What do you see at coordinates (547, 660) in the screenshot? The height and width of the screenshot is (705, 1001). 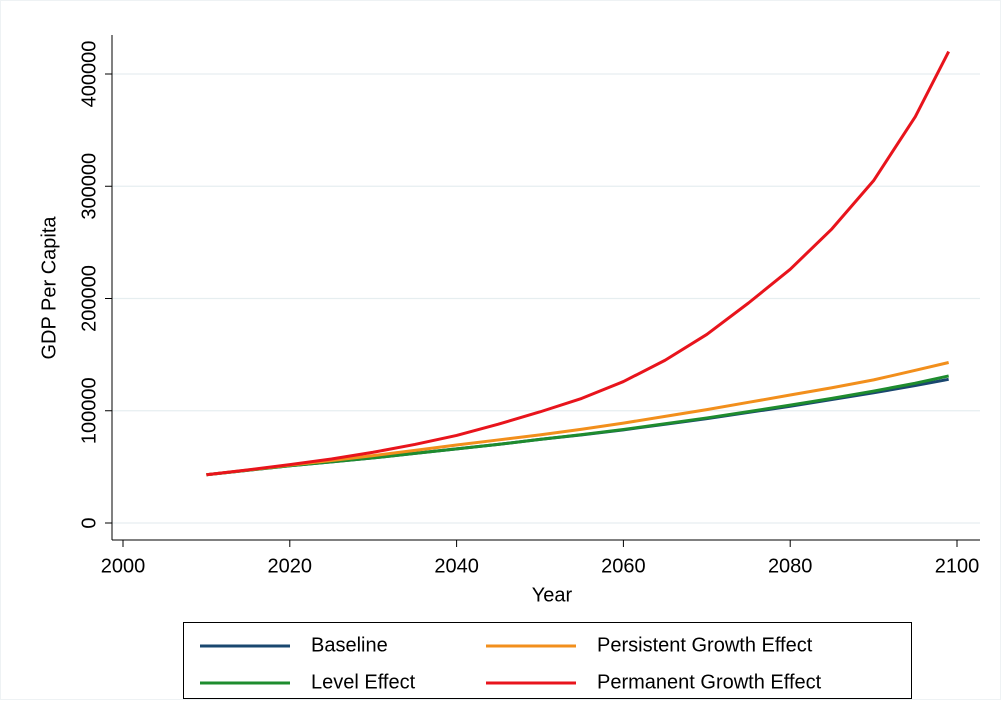 I see `legend-box` at bounding box center [547, 660].